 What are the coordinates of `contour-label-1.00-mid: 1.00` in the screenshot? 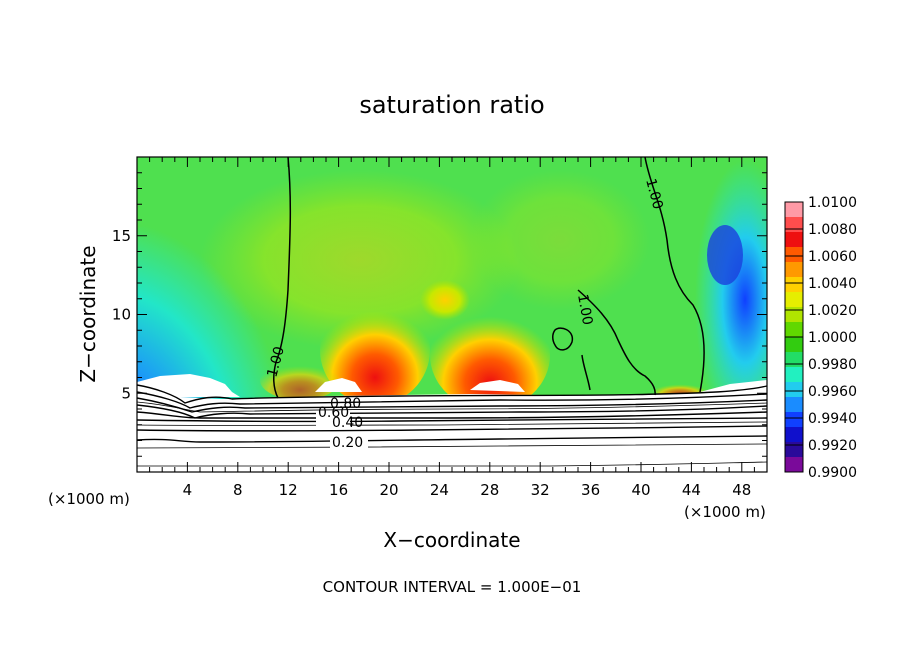 It's located at (584, 309).